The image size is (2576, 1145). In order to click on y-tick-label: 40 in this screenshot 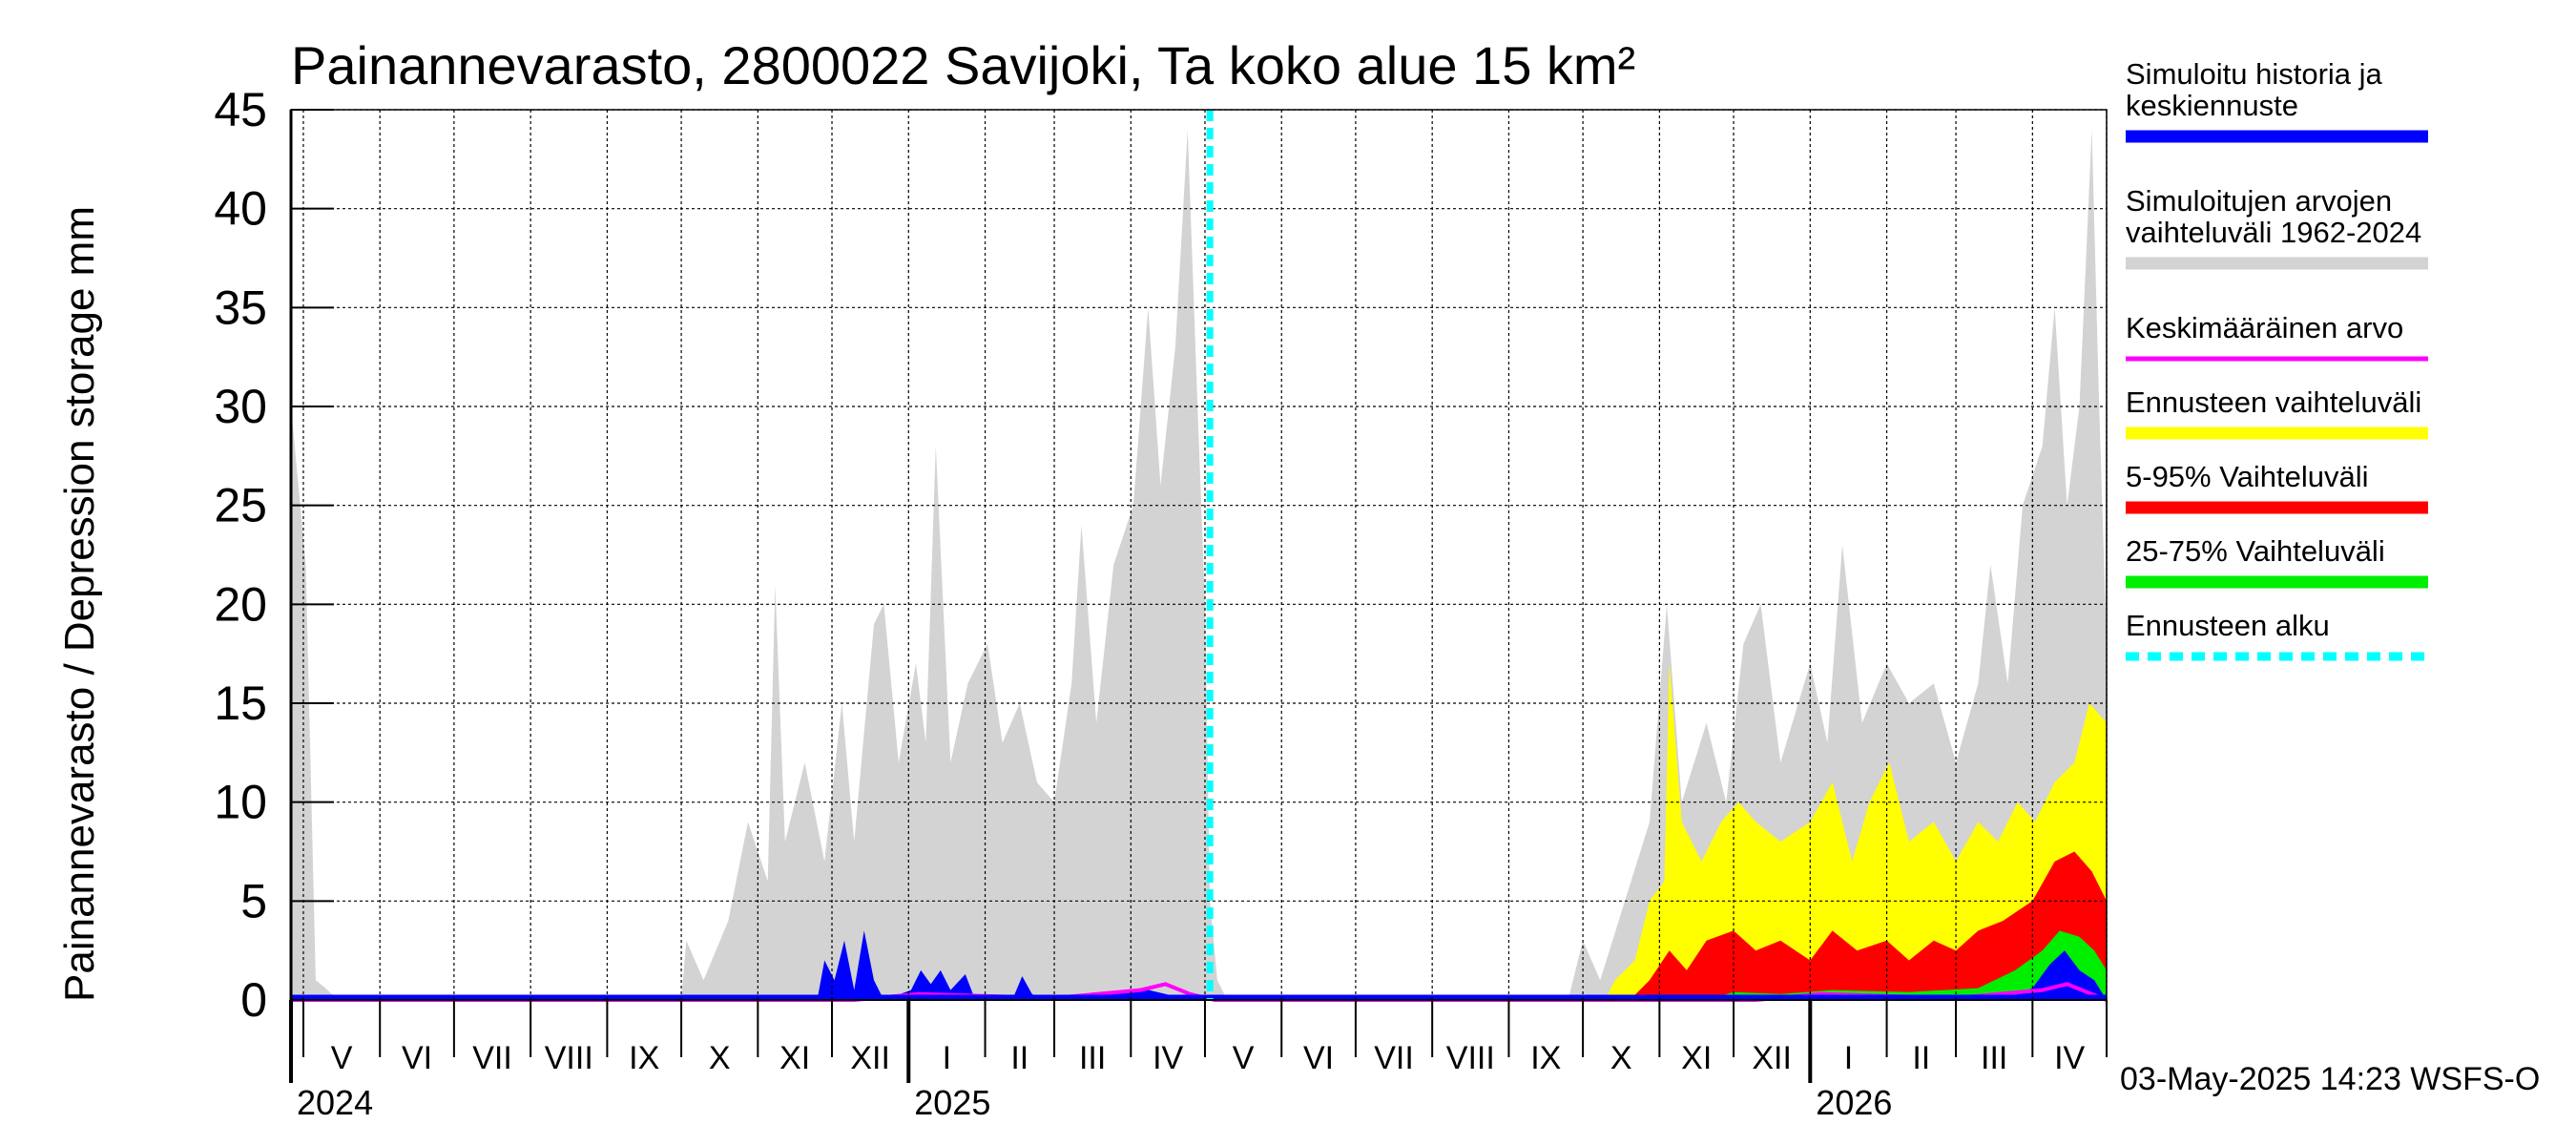, I will do `click(240, 209)`.